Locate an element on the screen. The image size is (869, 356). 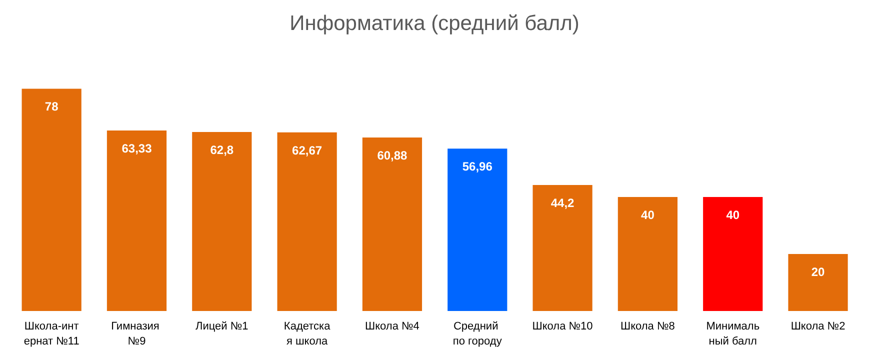
x-tick-label: Школа №10 is located at coordinates (562, 326).